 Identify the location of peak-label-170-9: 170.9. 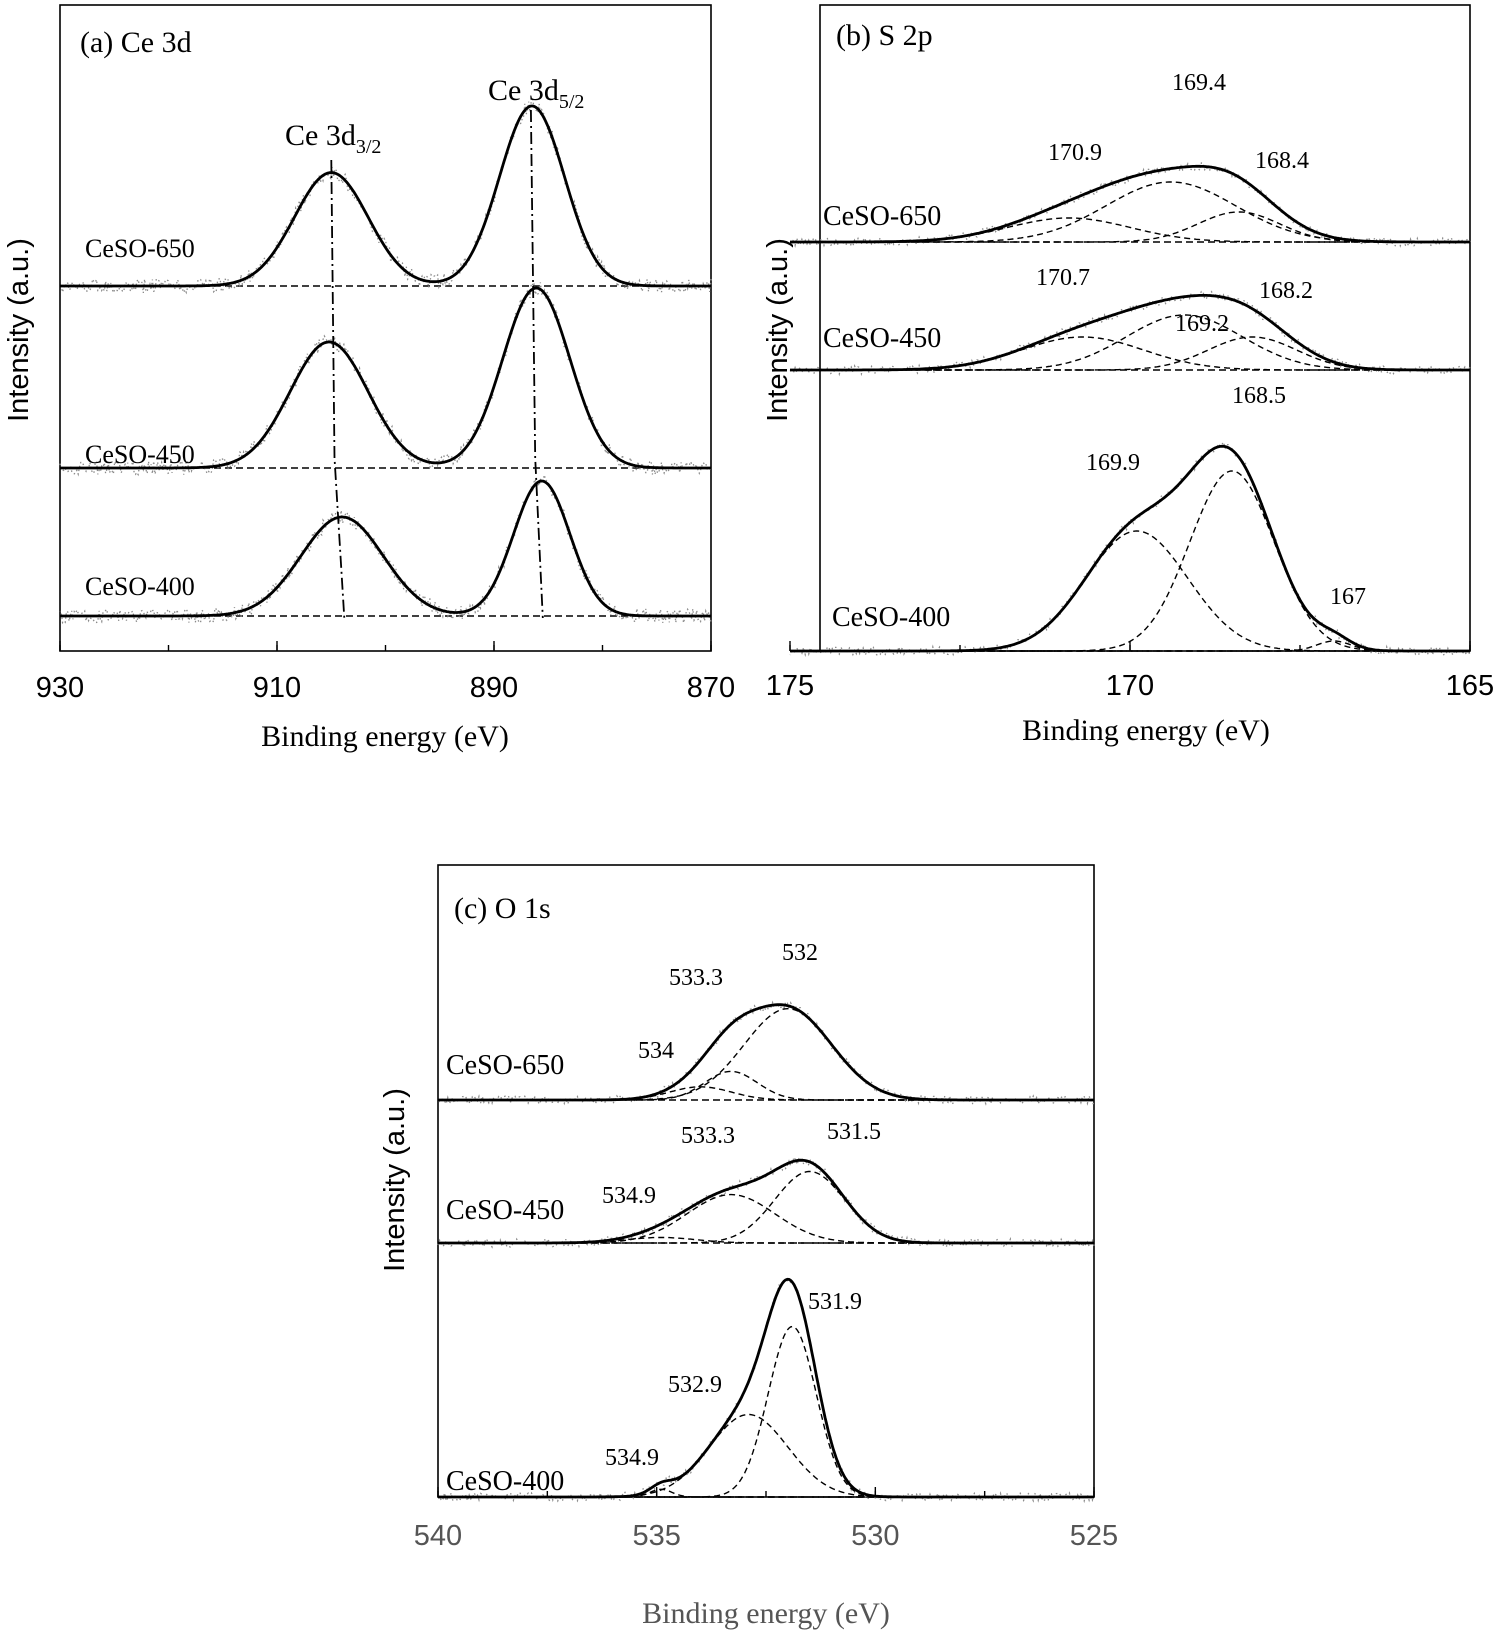
(1075, 153).